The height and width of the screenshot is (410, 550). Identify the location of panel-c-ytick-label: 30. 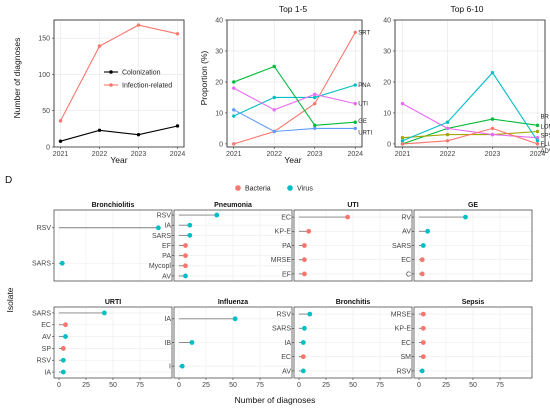
(387, 51).